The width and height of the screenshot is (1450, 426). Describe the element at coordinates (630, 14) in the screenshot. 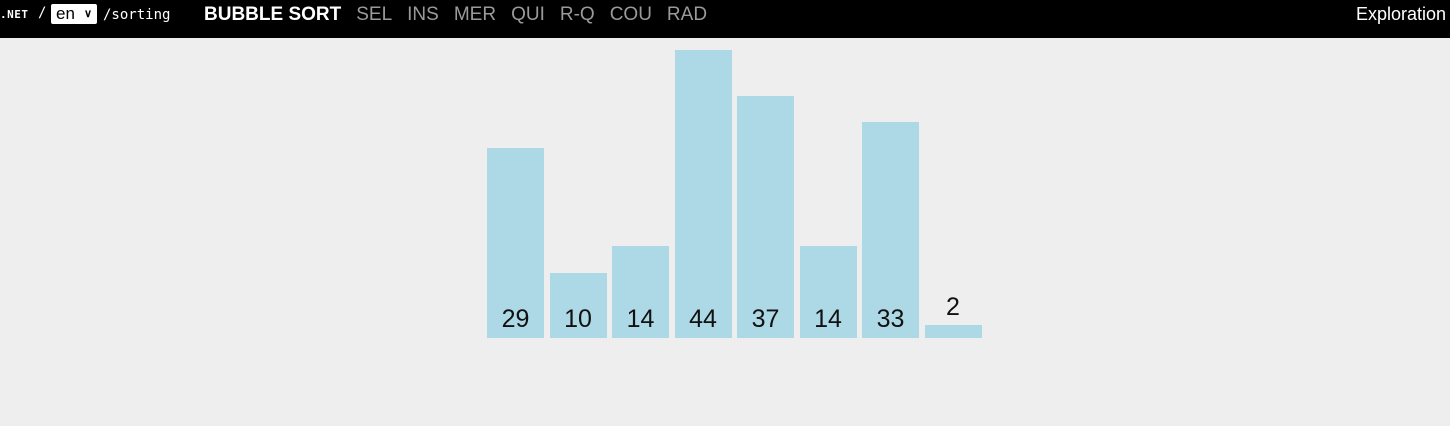

I see `tab-counting: COU` at that location.